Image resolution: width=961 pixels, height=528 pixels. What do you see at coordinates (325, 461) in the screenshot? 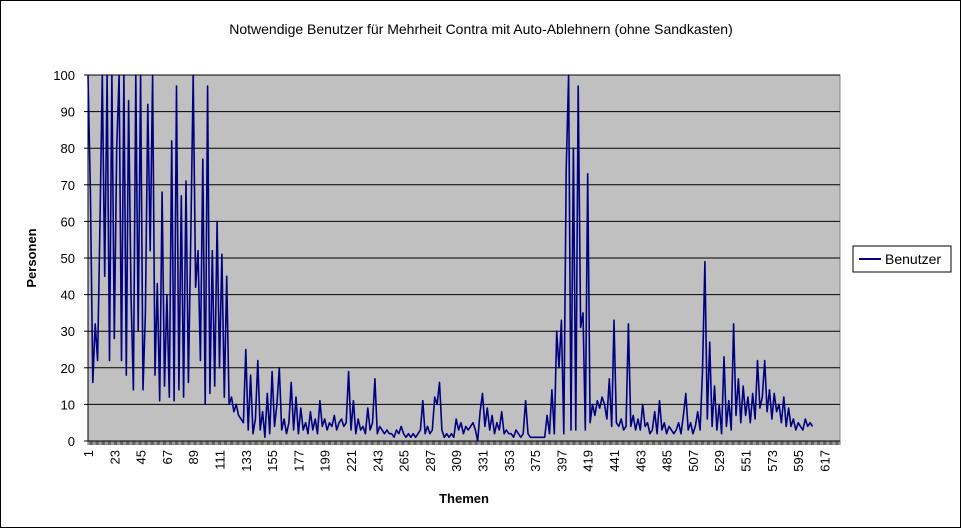
I see `x-tick-label: 199` at bounding box center [325, 461].